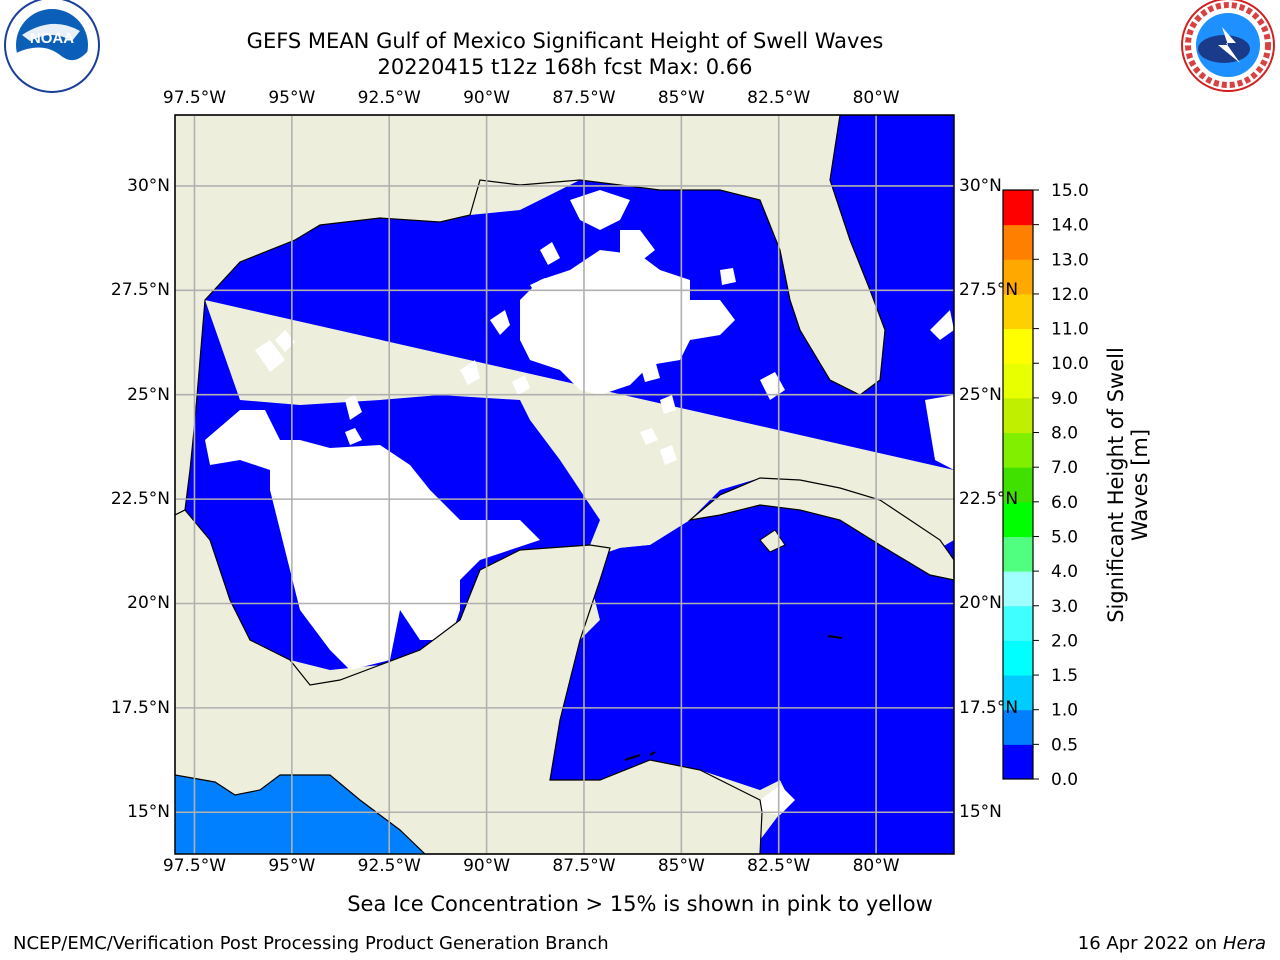  I want to click on lon-tick-top: 80°W, so click(876, 98).